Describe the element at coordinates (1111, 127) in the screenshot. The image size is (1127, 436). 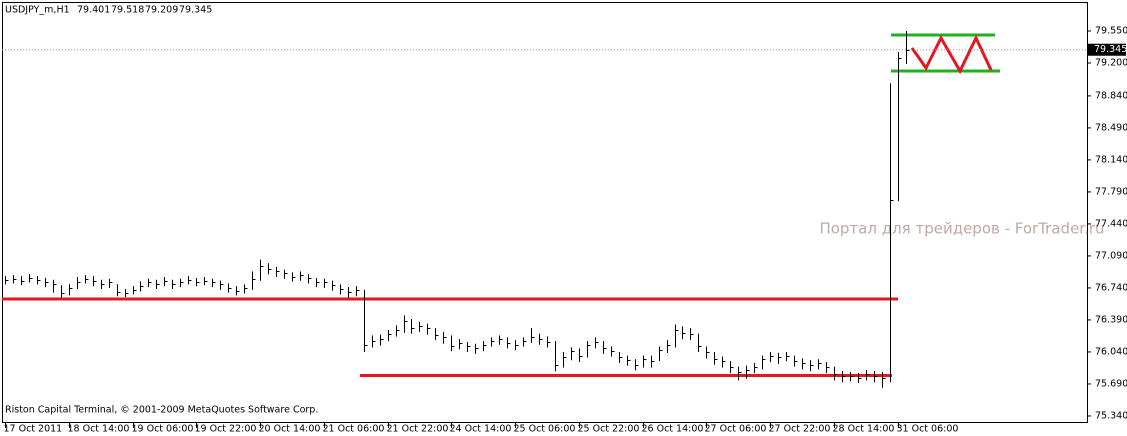
I see `y-tick-label: 78.490` at that location.